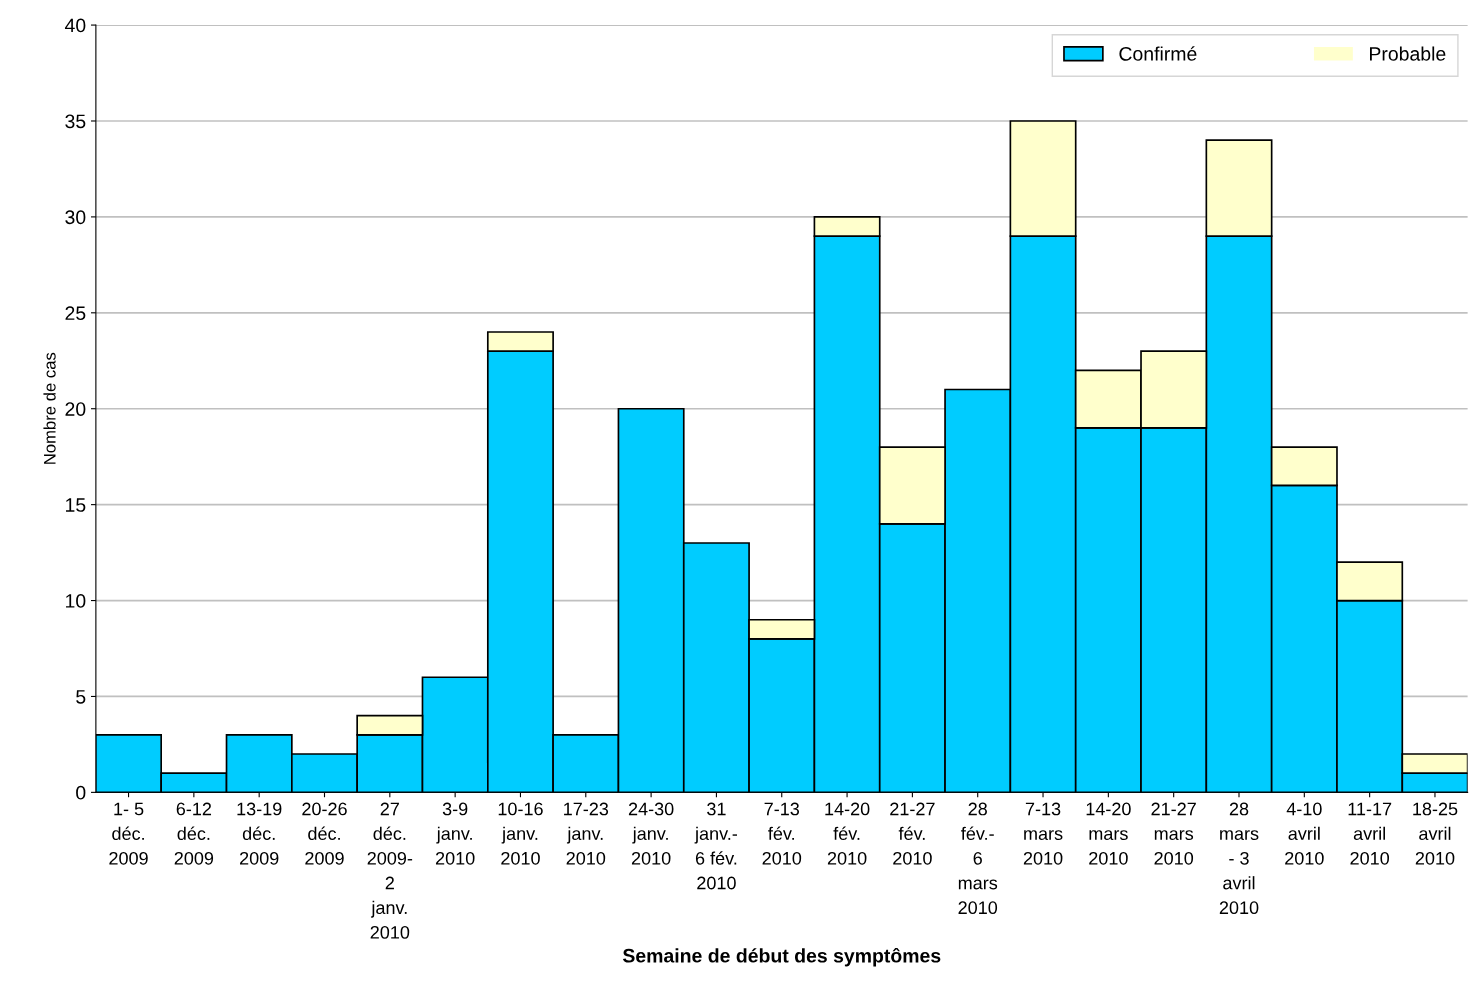 The height and width of the screenshot is (1003, 1475). What do you see at coordinates (1108, 833) in the screenshot?
I see `x-tick-label: 14-20 mars 2010` at bounding box center [1108, 833].